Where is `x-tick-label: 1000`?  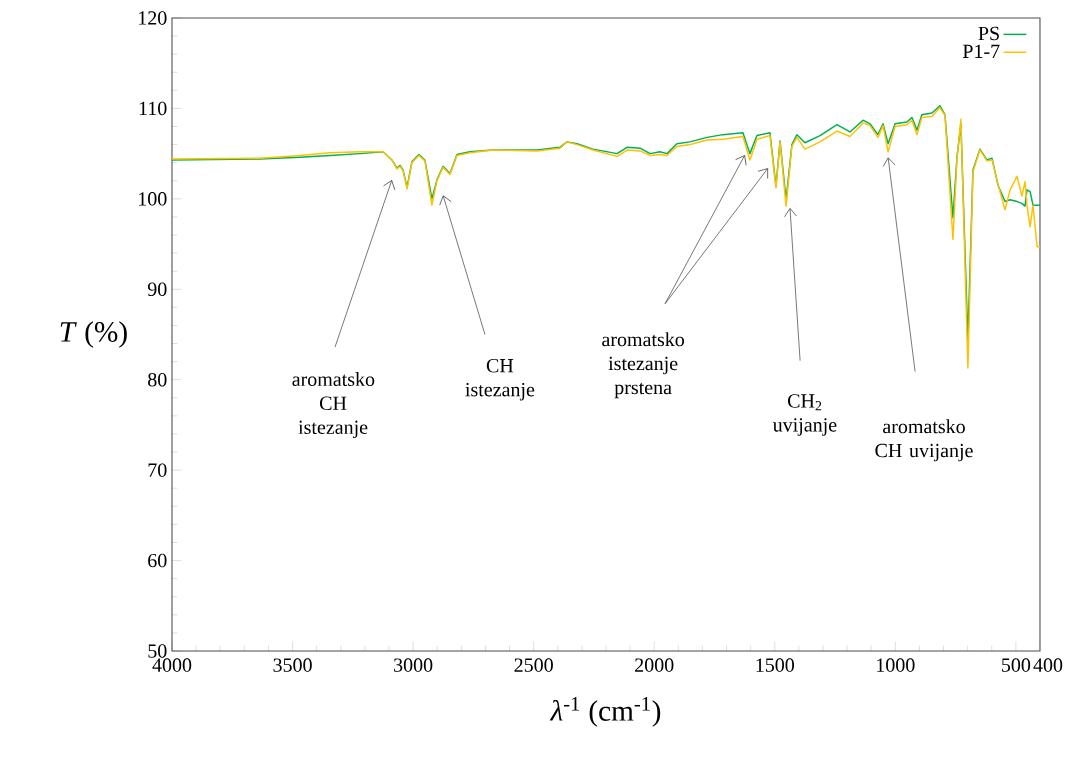 x-tick-label: 1000 is located at coordinates (896, 665).